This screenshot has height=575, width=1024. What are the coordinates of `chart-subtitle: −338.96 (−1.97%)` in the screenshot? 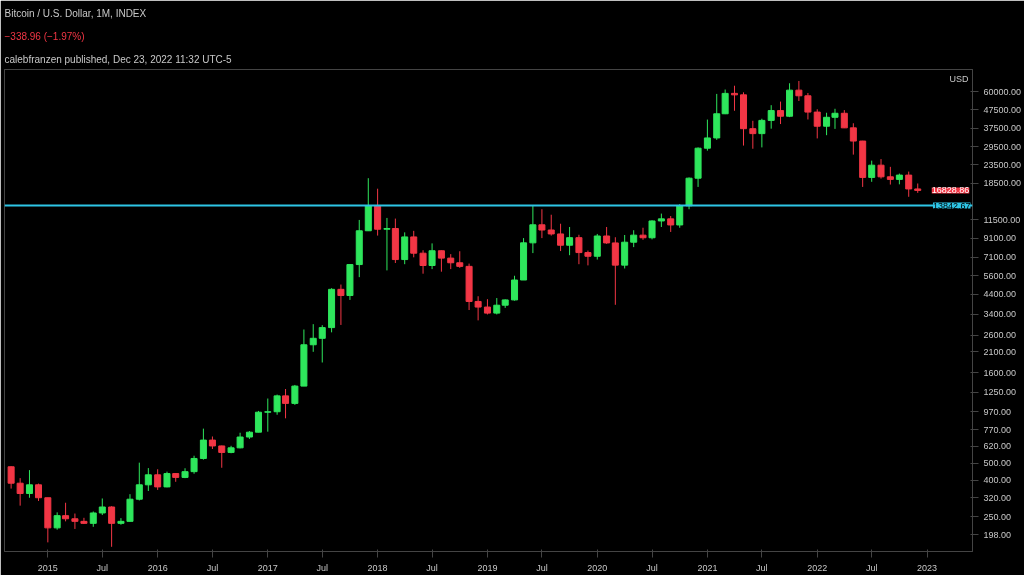 It's located at (44, 36).